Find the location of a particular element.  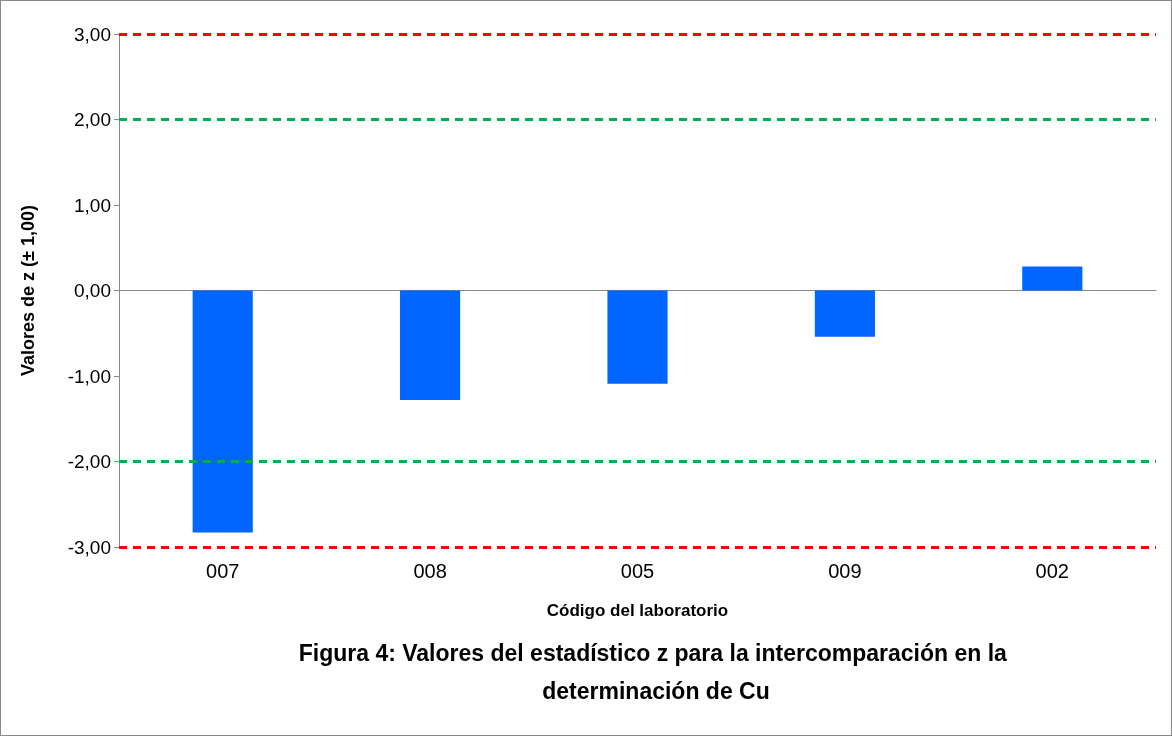

y-axis-title: Valores de z (± 1,00) is located at coordinates (28, 290).